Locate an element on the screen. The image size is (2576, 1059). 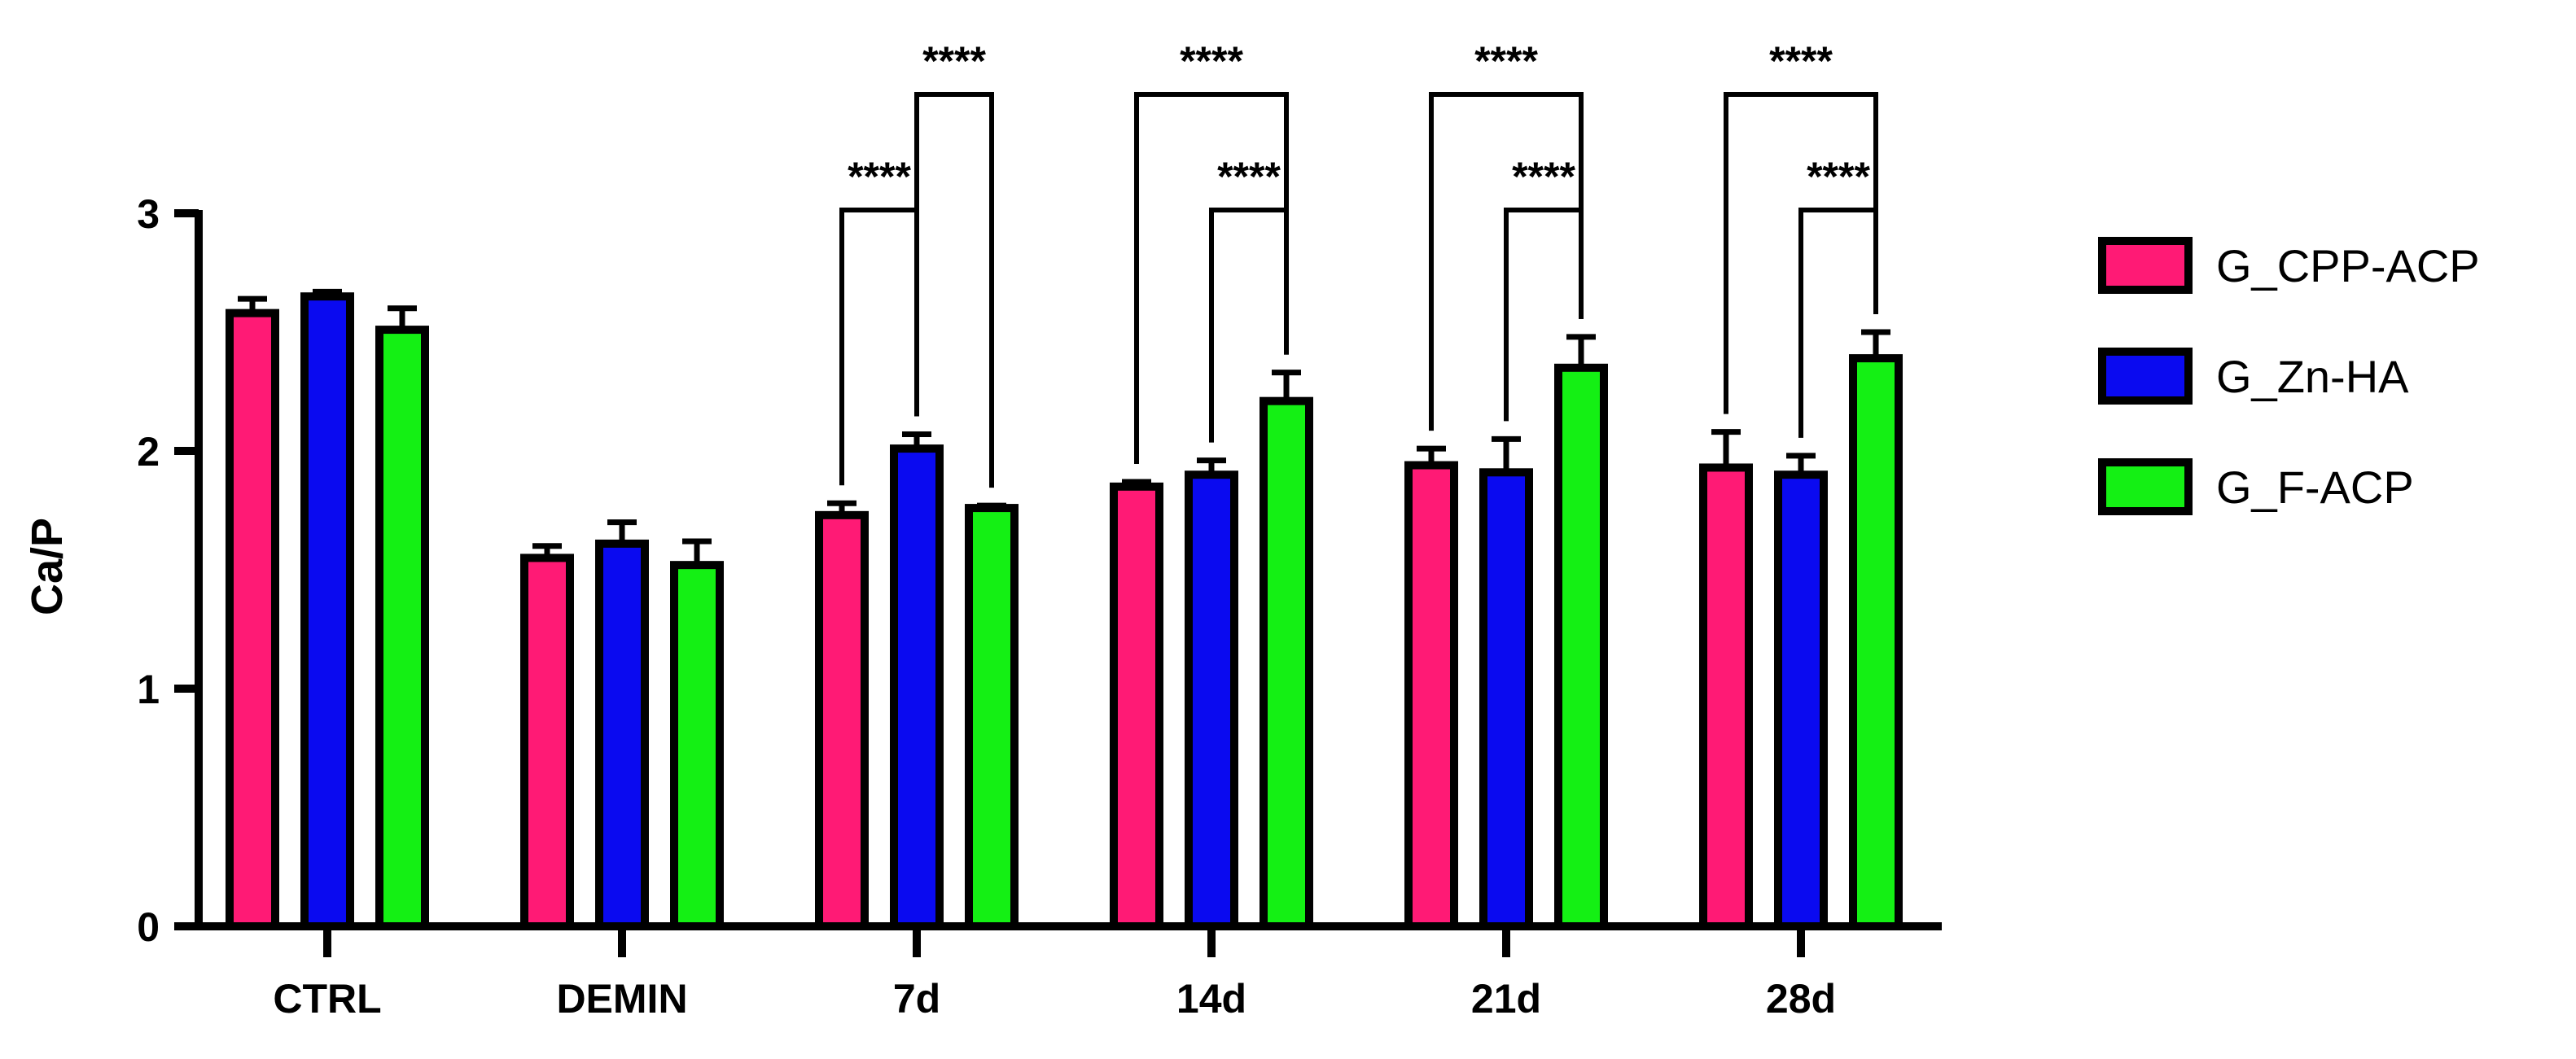
y-tick-label: 0 is located at coordinates (148, 927).